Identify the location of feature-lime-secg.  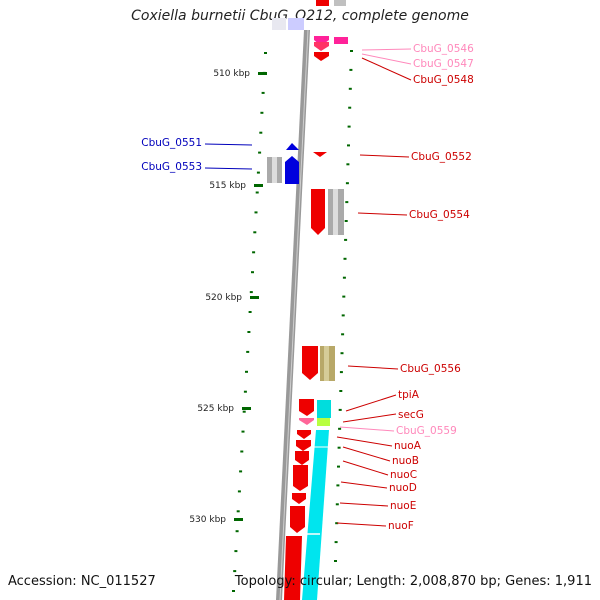
(323, 422).